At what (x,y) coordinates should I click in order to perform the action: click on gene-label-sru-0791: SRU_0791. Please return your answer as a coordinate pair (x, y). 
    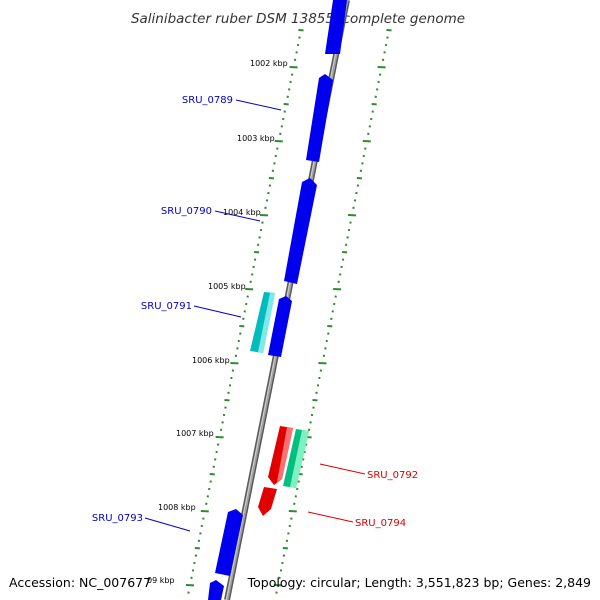
    Looking at the image, I should click on (166, 306).